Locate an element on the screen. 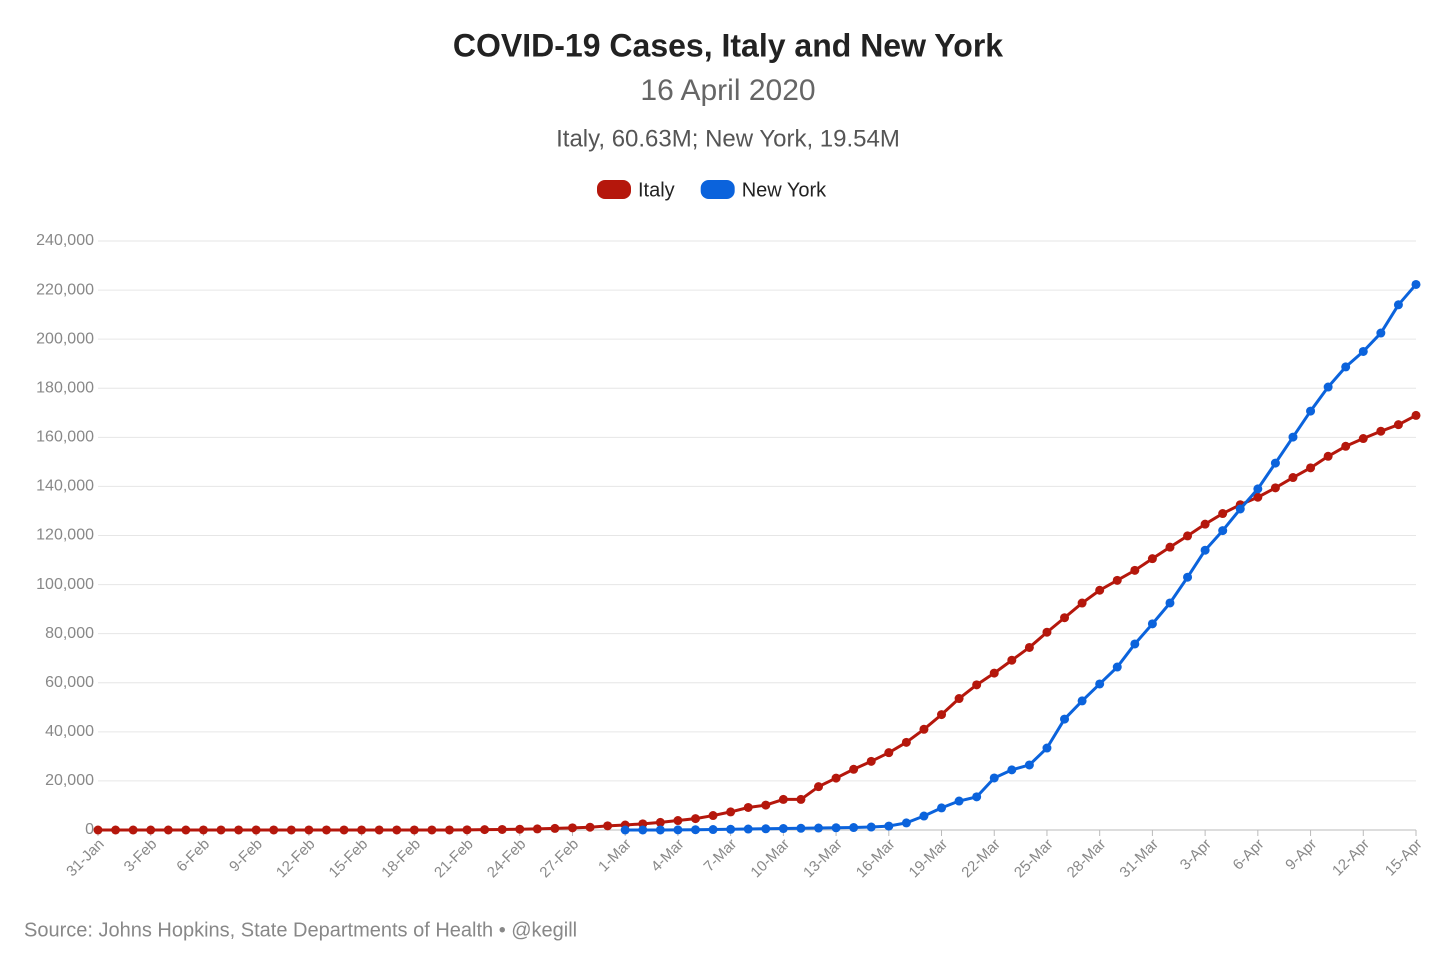 The width and height of the screenshot is (1456, 965). y-tick-label: 120,000 is located at coordinates (65, 535).